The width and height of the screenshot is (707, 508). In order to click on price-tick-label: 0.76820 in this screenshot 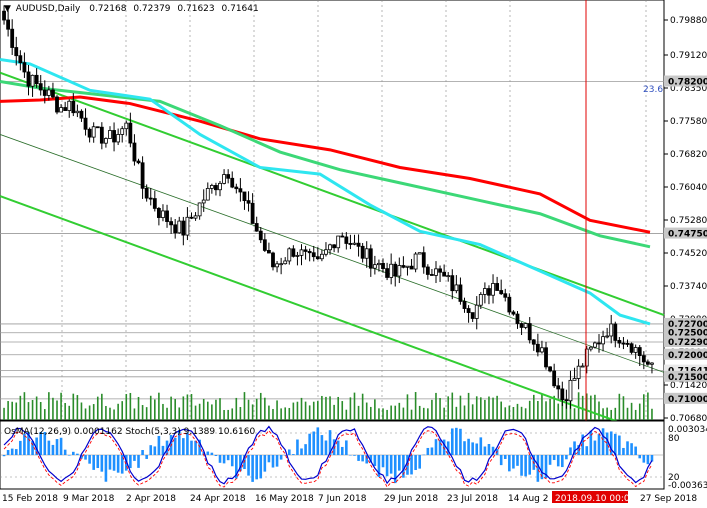, I will do `click(688, 155)`.